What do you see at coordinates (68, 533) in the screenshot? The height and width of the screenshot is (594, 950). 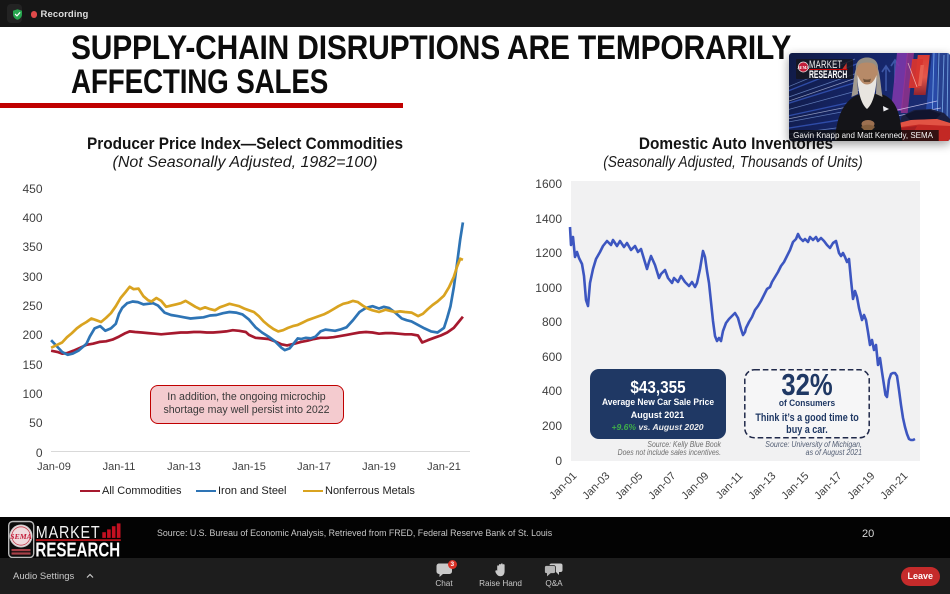 I see `svg-text: MARKET` at bounding box center [68, 533].